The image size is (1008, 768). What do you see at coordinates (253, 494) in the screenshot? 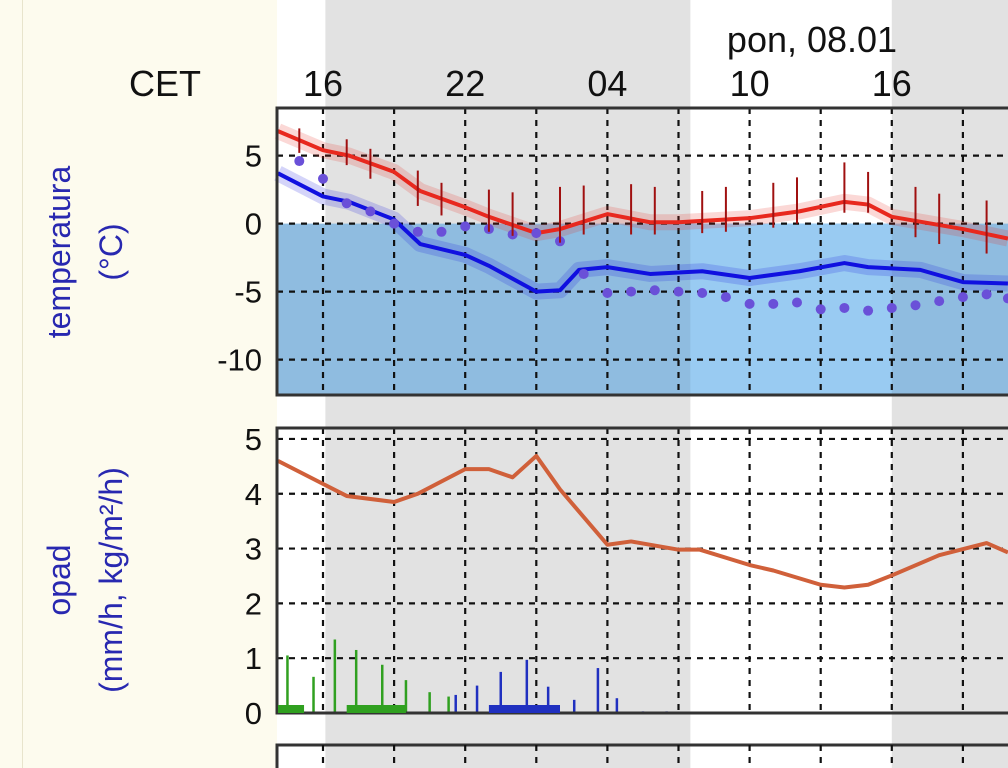
I see `y-tick-label: 4` at bounding box center [253, 494].